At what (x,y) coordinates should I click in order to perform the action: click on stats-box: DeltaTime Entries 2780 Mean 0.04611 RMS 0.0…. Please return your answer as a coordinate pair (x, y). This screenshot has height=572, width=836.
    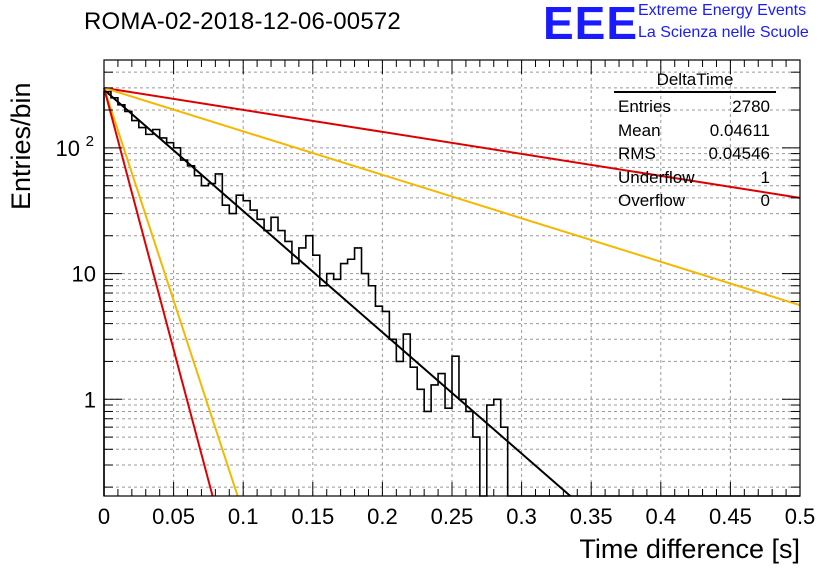
    Looking at the image, I should click on (692, 141).